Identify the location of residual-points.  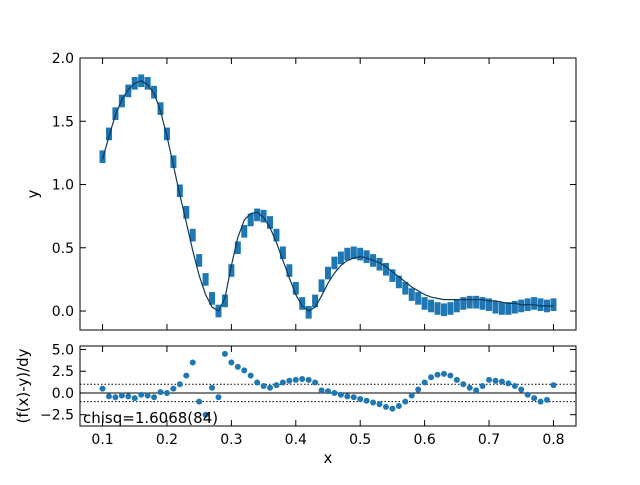
(328, 384).